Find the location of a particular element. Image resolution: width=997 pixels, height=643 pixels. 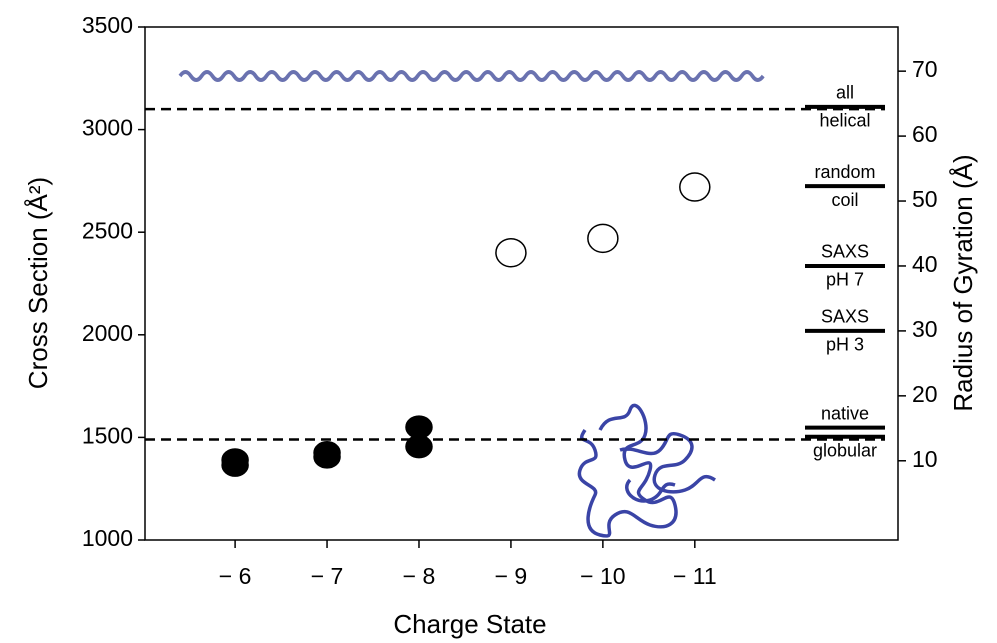

y2-tick-label: 50 is located at coordinates (925, 199).